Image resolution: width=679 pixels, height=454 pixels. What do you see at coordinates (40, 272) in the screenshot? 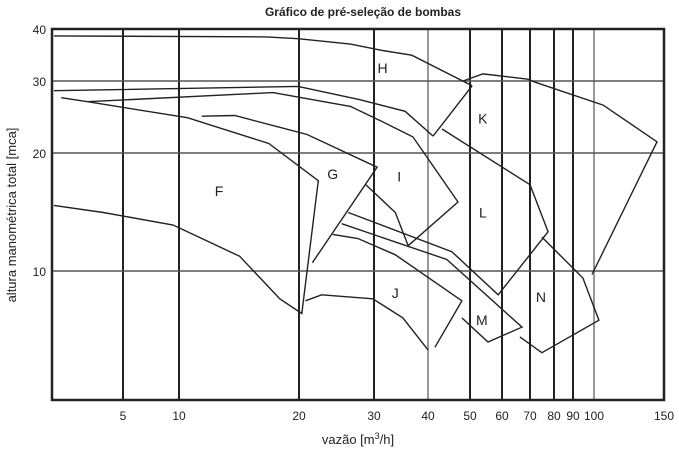
I see `y-tick-label: 10` at bounding box center [40, 272].